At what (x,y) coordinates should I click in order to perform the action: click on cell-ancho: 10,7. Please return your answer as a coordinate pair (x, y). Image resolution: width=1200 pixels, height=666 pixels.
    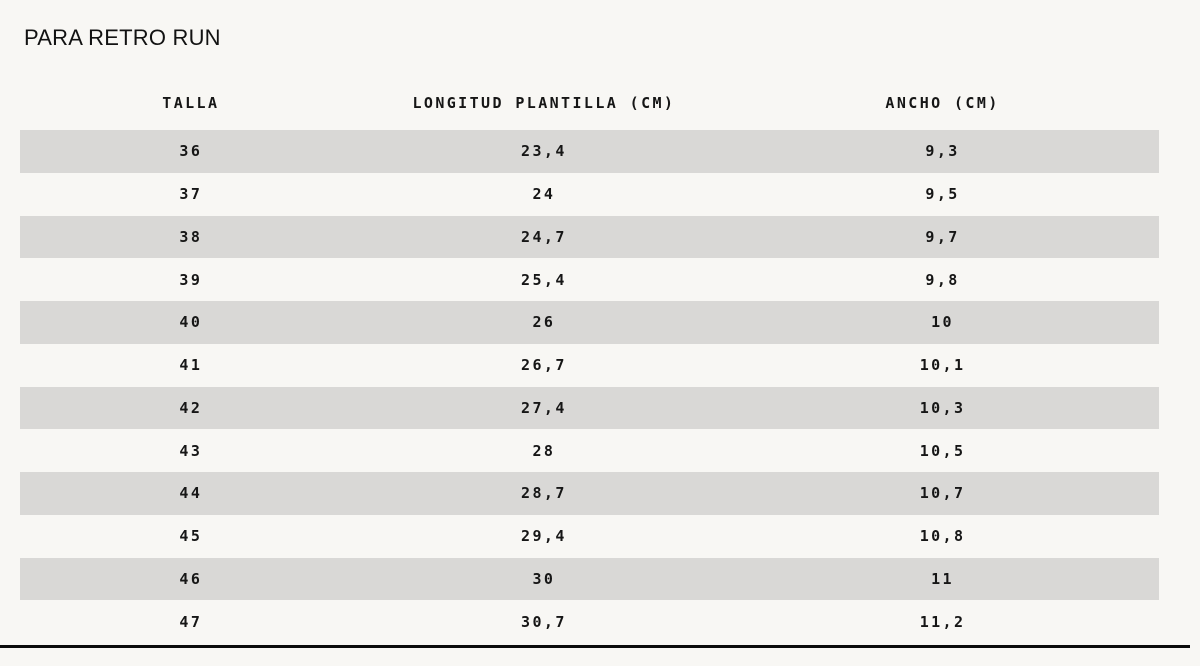
    Looking at the image, I should click on (942, 493).